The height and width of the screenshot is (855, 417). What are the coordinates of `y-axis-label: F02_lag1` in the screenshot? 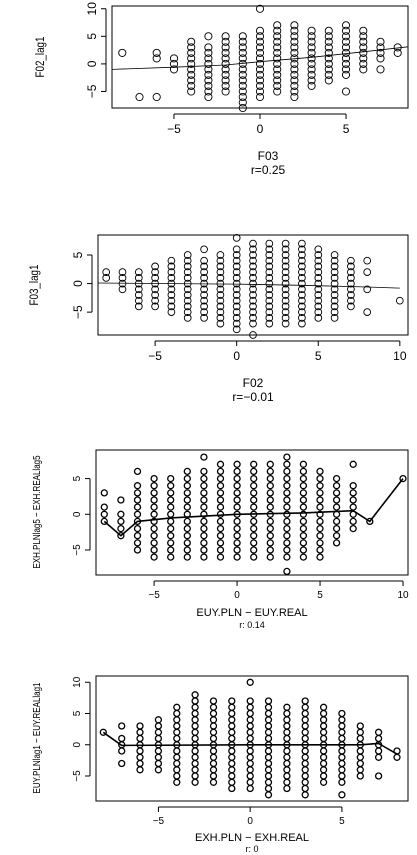 It's located at (40, 56).